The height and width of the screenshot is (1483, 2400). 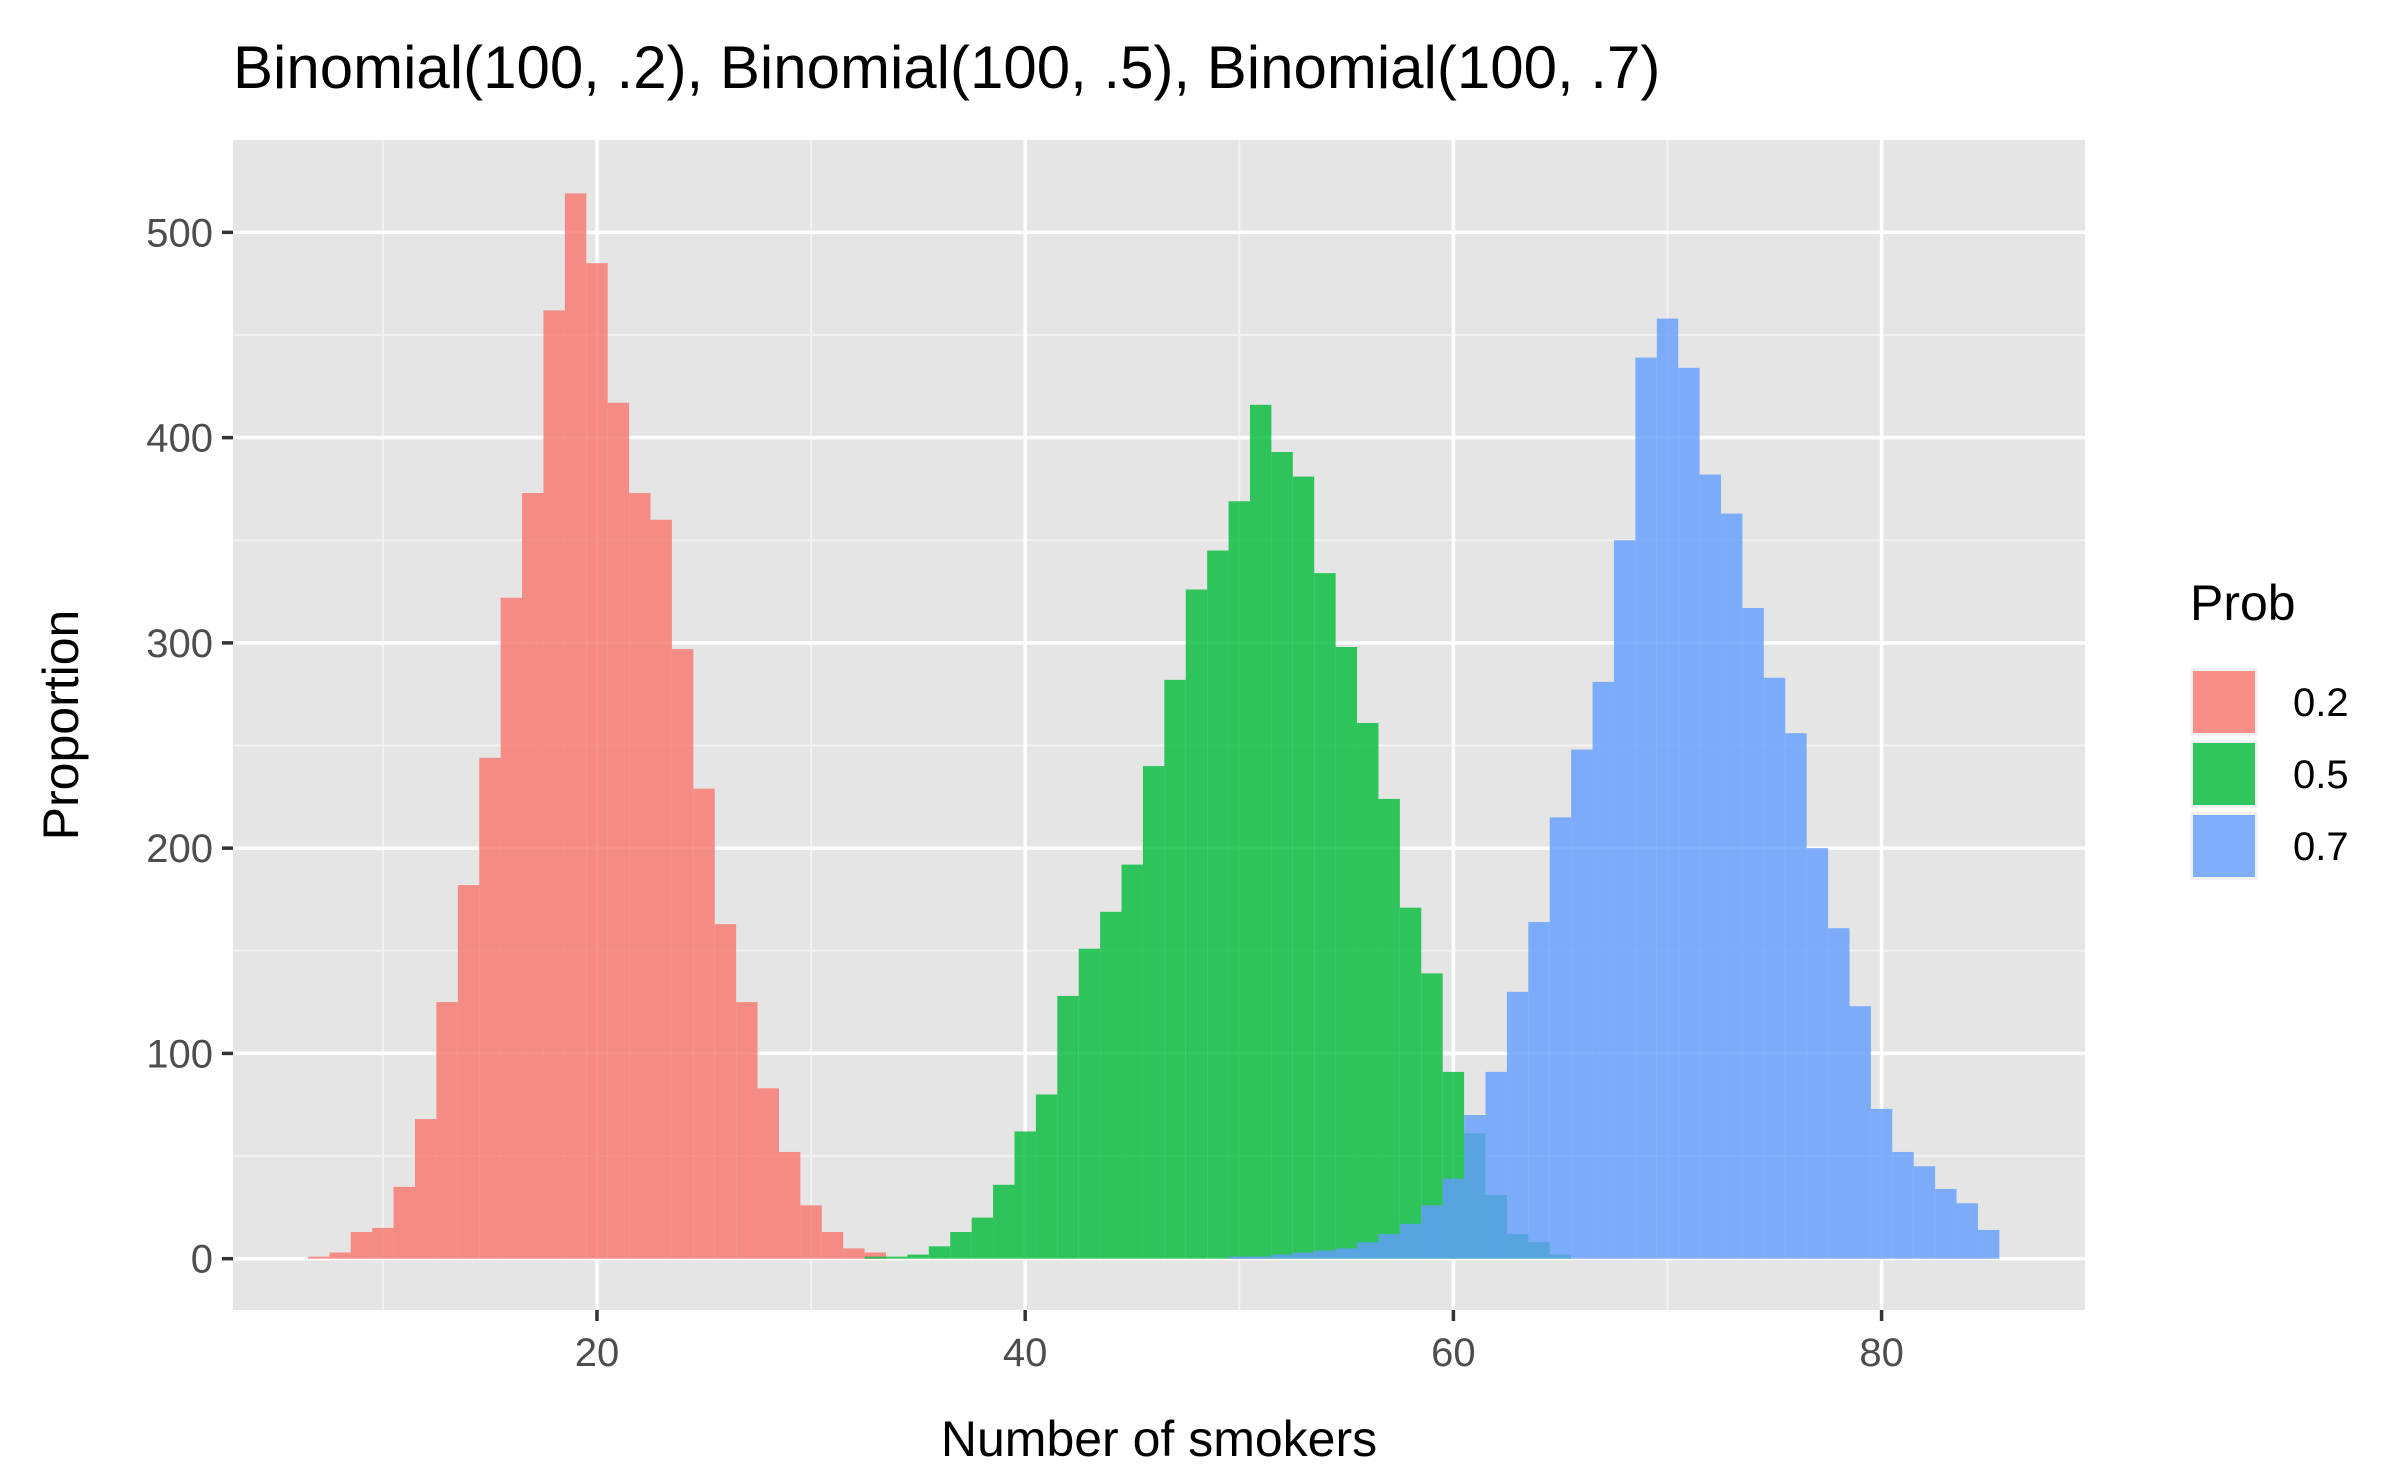 I want to click on y-tick-label: 200, so click(x=179, y=849).